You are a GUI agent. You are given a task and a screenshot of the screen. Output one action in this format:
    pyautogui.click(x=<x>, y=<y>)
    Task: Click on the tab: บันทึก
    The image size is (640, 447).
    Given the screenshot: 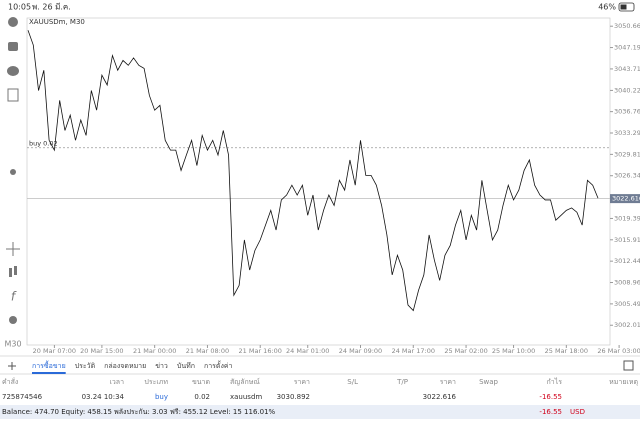 What is the action you would take?
    pyautogui.click(x=186, y=365)
    